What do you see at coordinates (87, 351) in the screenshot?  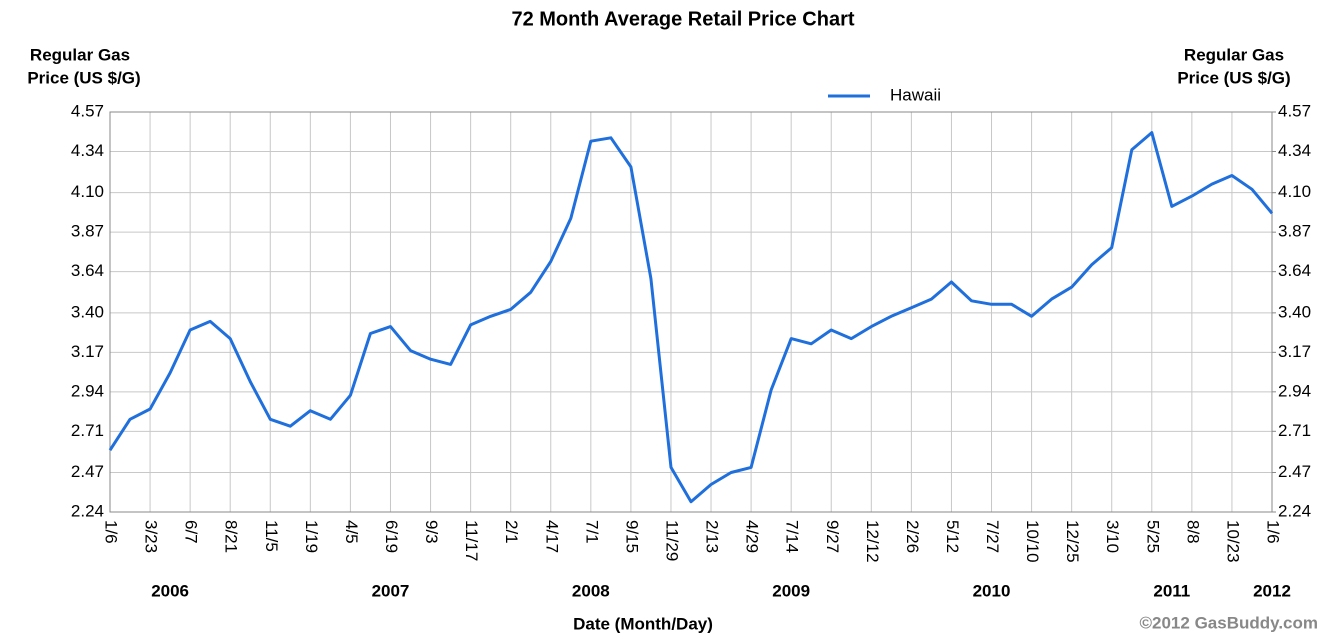 I see `y-tick-label: 3.17` at bounding box center [87, 351].